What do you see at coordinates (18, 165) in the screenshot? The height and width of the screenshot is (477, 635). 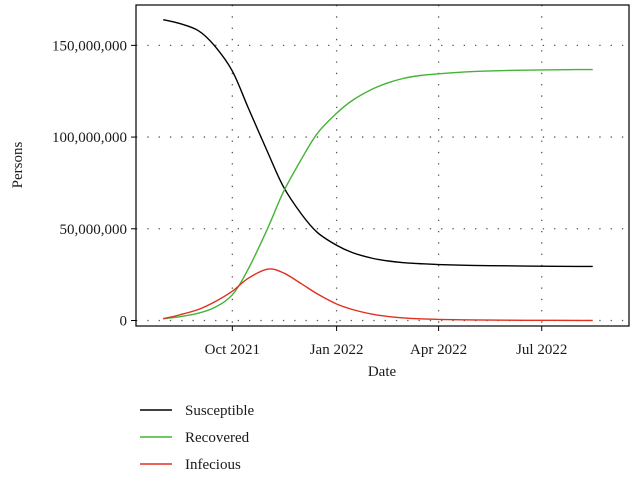 I see `y-axis-title: Persons` at bounding box center [18, 165].